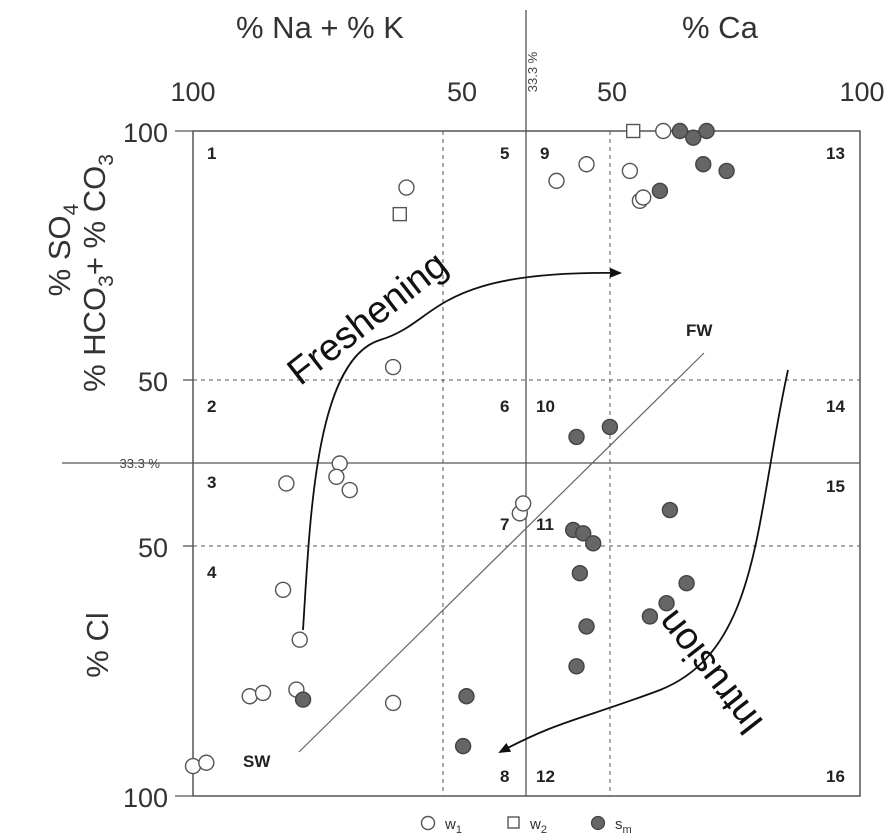  Describe the element at coordinates (513, 822) in the screenshot. I see `legend-w2-marker` at that location.